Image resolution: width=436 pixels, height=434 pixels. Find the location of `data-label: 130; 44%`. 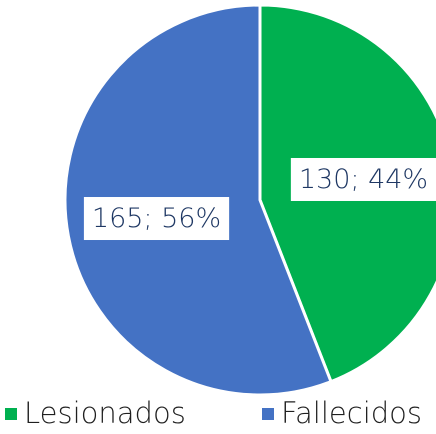

data-label: 130; 44% is located at coordinates (363, 179).